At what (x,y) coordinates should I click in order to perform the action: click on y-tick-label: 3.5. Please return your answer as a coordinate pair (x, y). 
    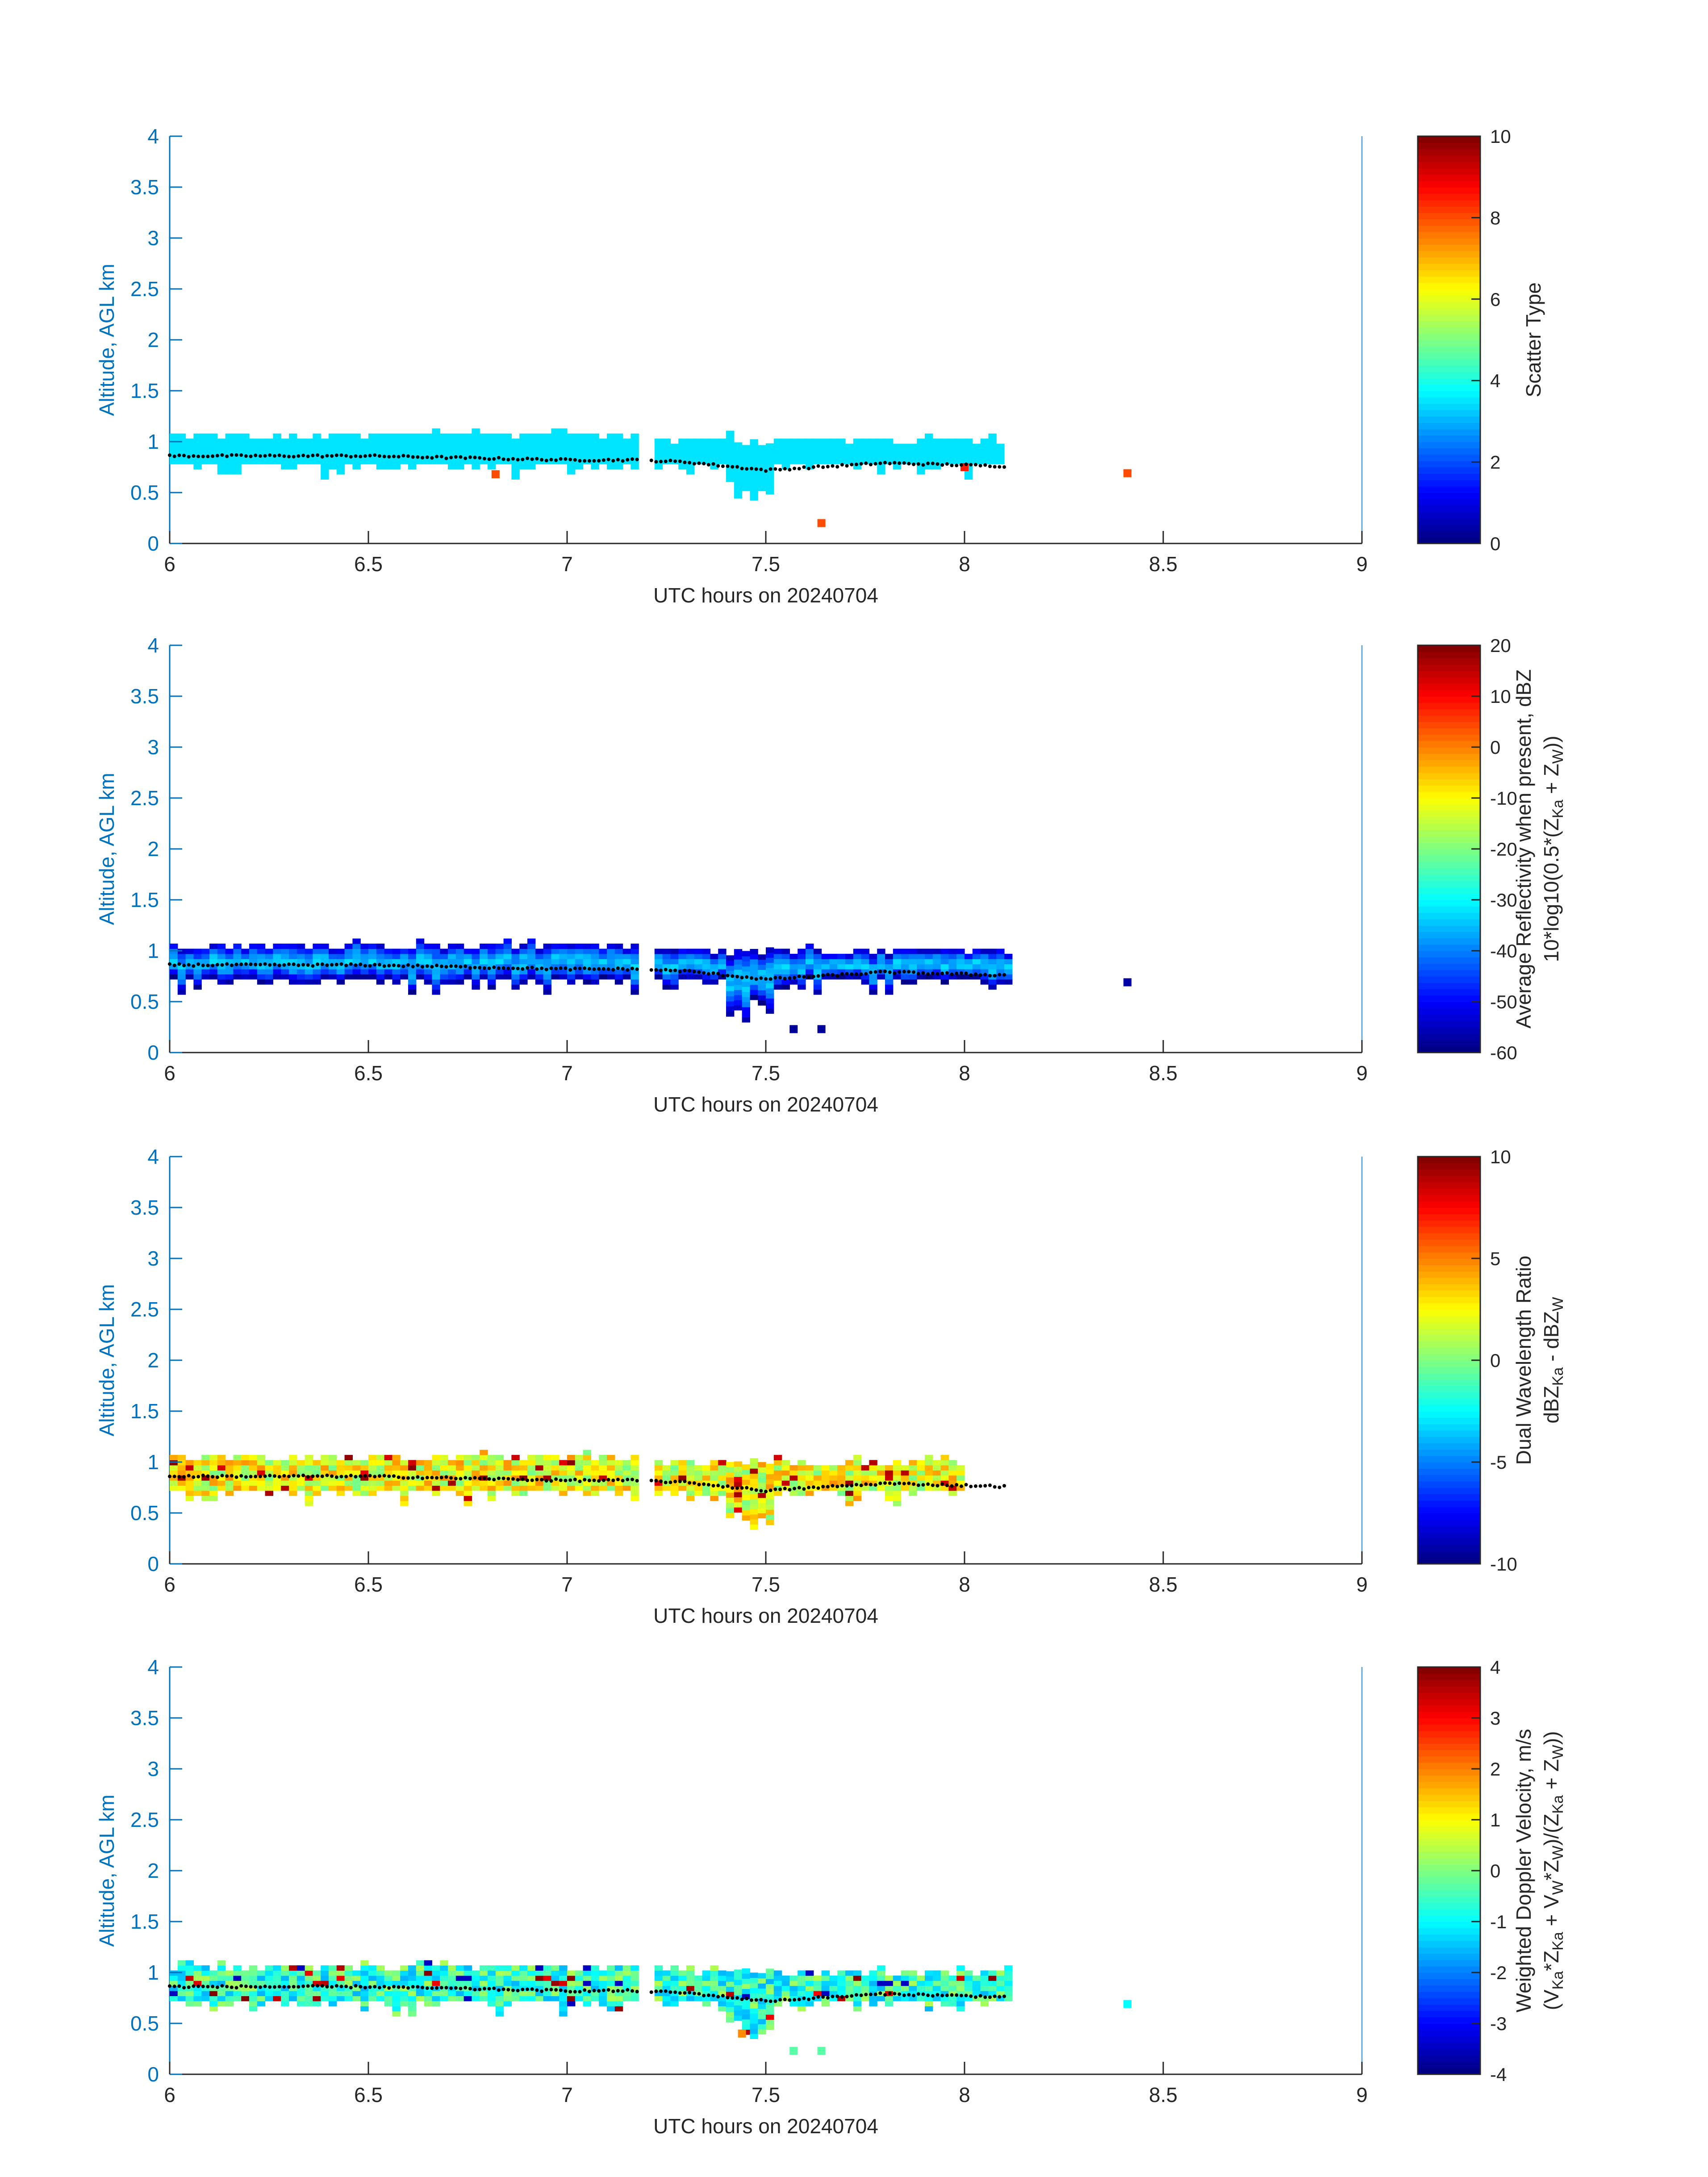
    Looking at the image, I should click on (144, 187).